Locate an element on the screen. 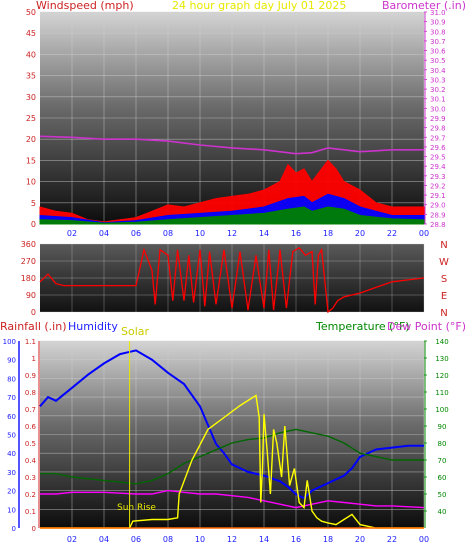 The width and height of the screenshot is (470, 558). humidity-axis-label: Humidity is located at coordinates (93, 326).